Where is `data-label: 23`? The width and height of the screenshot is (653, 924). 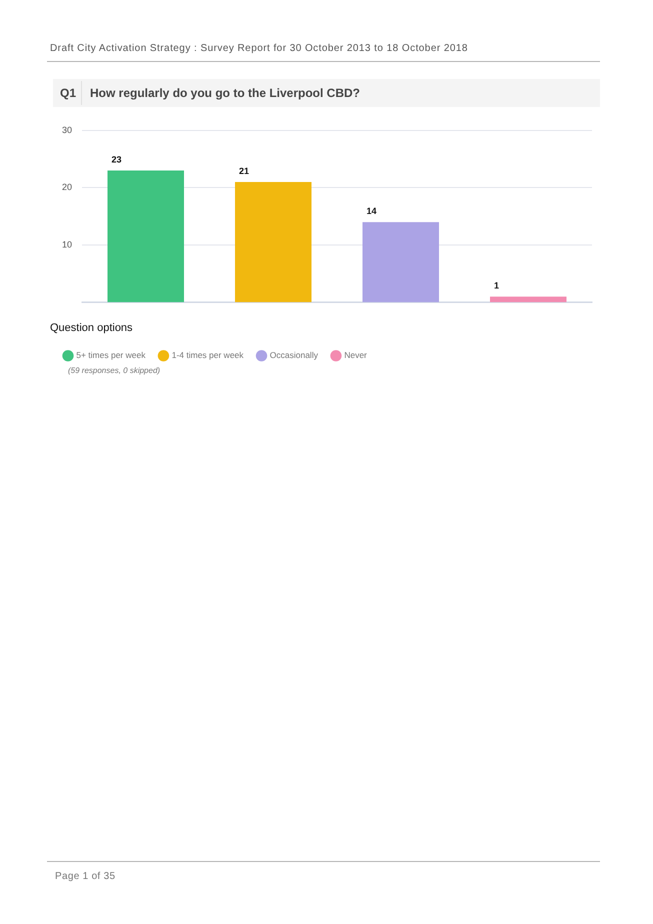 data-label: 23 is located at coordinates (117, 159).